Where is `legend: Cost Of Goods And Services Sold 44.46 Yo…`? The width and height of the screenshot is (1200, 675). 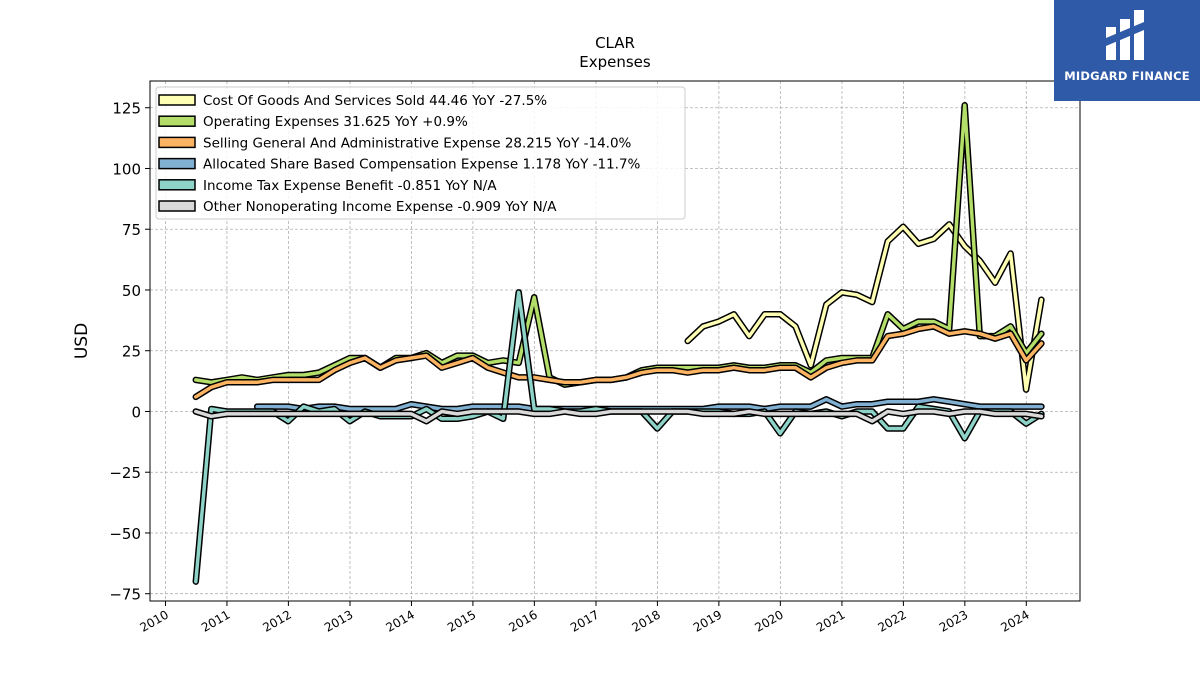
legend: Cost Of Goods And Services Sold 44.46 Yo… is located at coordinates (420, 153).